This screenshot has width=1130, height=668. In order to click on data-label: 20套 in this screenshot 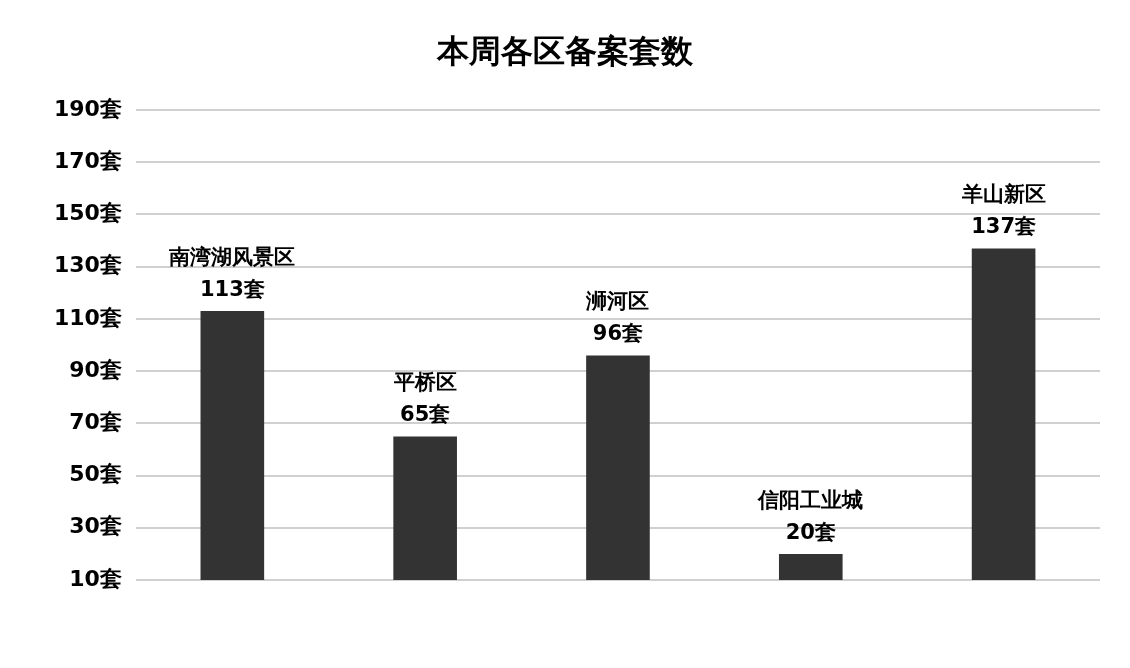, I will do `click(810, 531)`.